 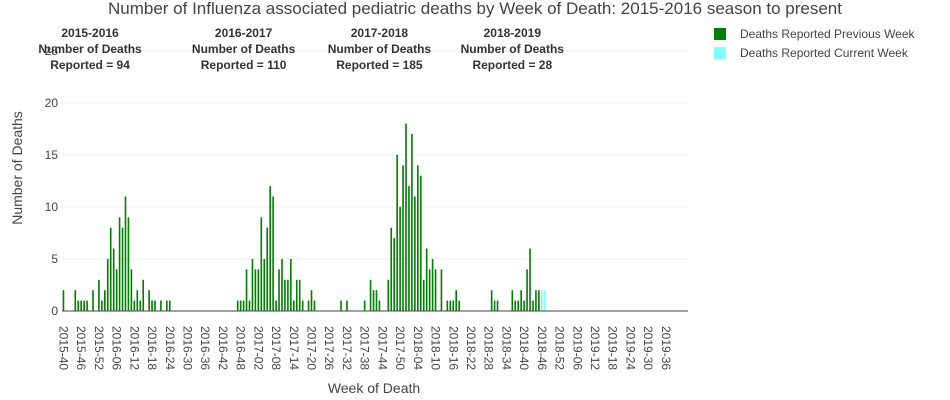 What do you see at coordinates (824, 53) in the screenshot?
I see `legend-label: Deaths Reported Current Week` at bounding box center [824, 53].